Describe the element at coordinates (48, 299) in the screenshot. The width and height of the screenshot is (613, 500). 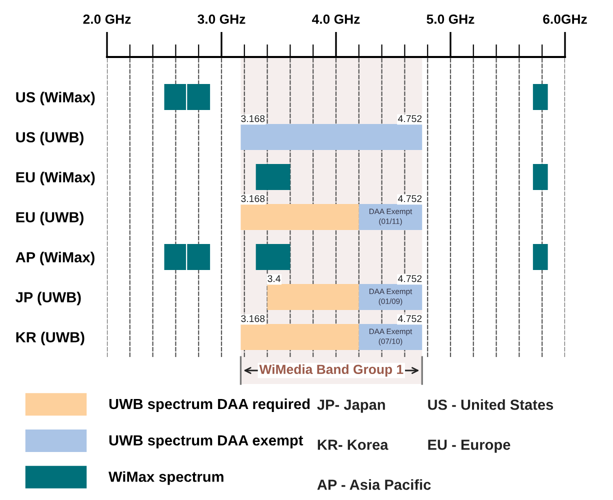
I see `y-tick-label: JP (UWB)` at that location.